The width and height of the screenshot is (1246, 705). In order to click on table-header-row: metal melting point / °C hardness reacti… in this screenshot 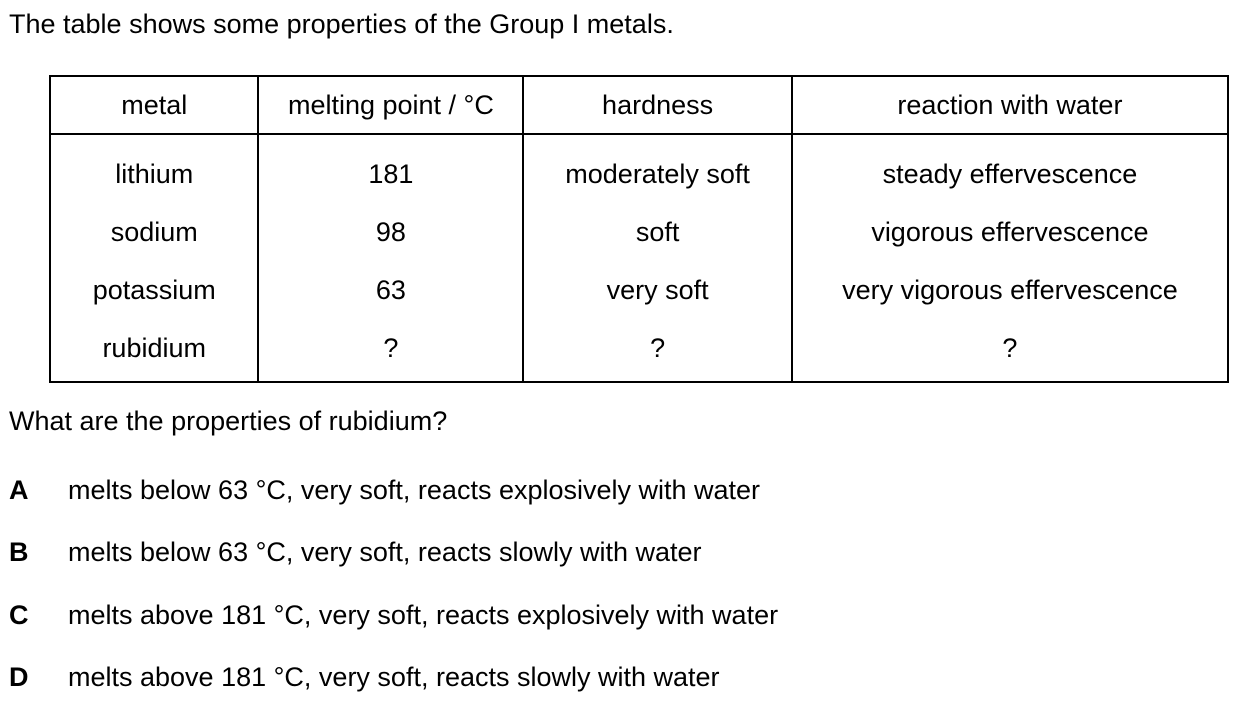, I will do `click(639, 105)`.